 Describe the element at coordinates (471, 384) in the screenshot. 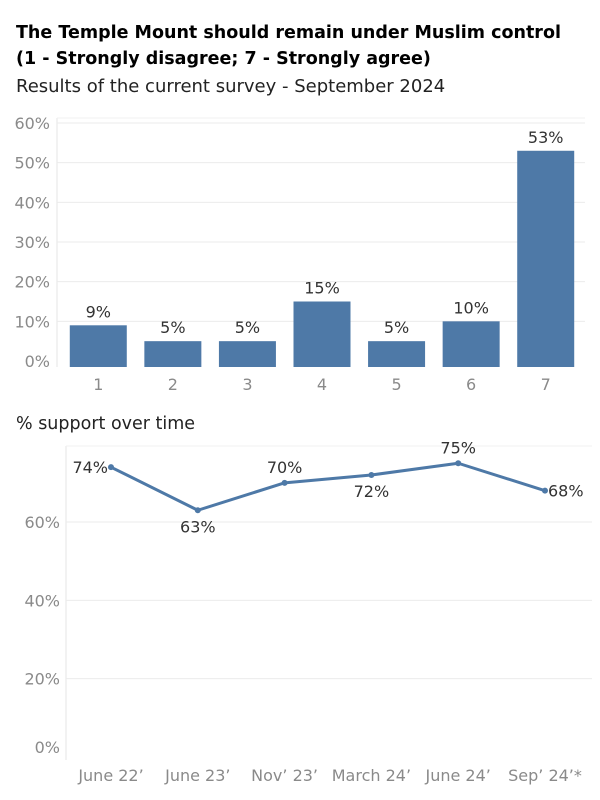

I see `x-tick-label: 6` at that location.